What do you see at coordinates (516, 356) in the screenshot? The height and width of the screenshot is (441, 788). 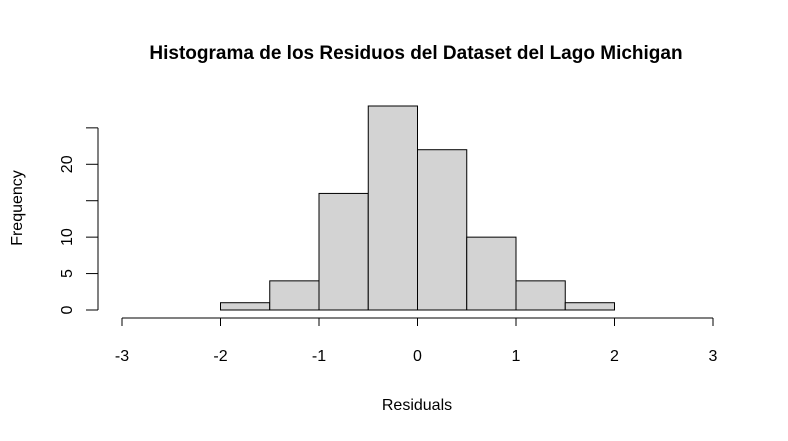 I see `x-tick-label: 1` at bounding box center [516, 356].